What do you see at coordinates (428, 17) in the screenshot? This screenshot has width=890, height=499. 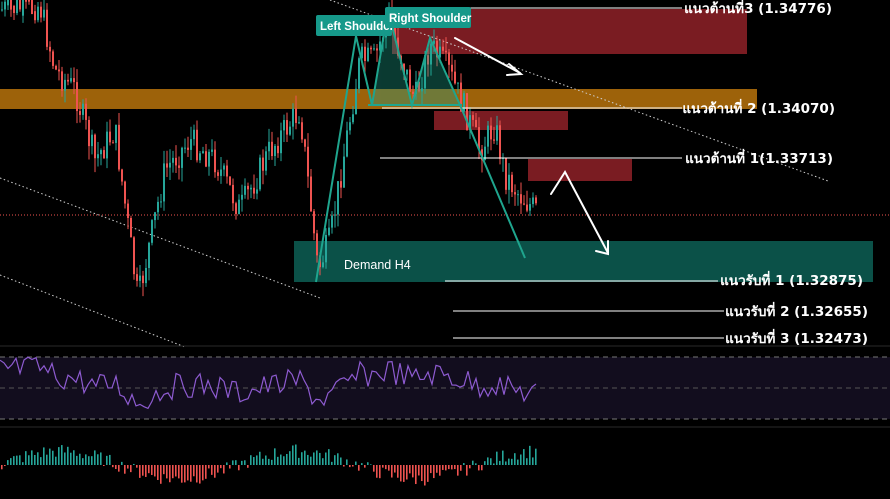 I see `right-shoulder-tag` at bounding box center [428, 17].